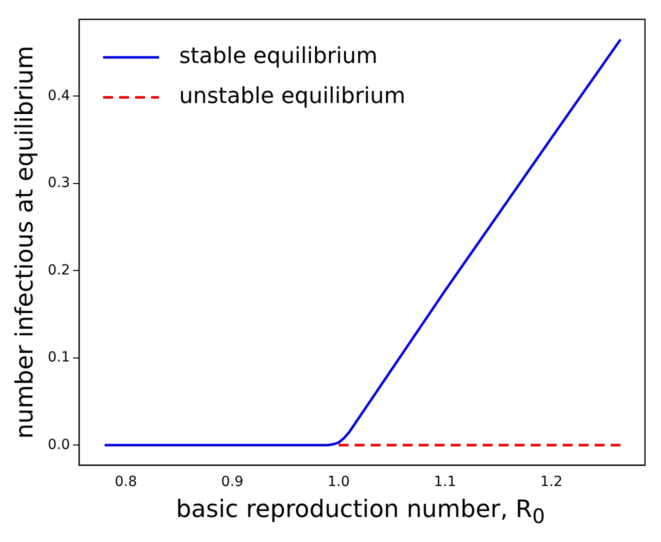  Describe the element at coordinates (551, 482) in the screenshot. I see `x-tick-label: 1.2` at that location.